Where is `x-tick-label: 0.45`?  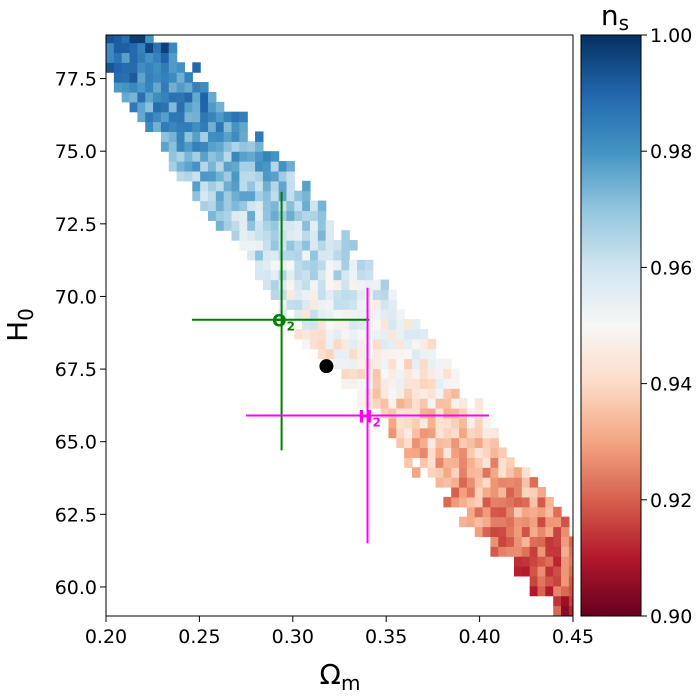
x-tick-label: 0.45 is located at coordinates (573, 637).